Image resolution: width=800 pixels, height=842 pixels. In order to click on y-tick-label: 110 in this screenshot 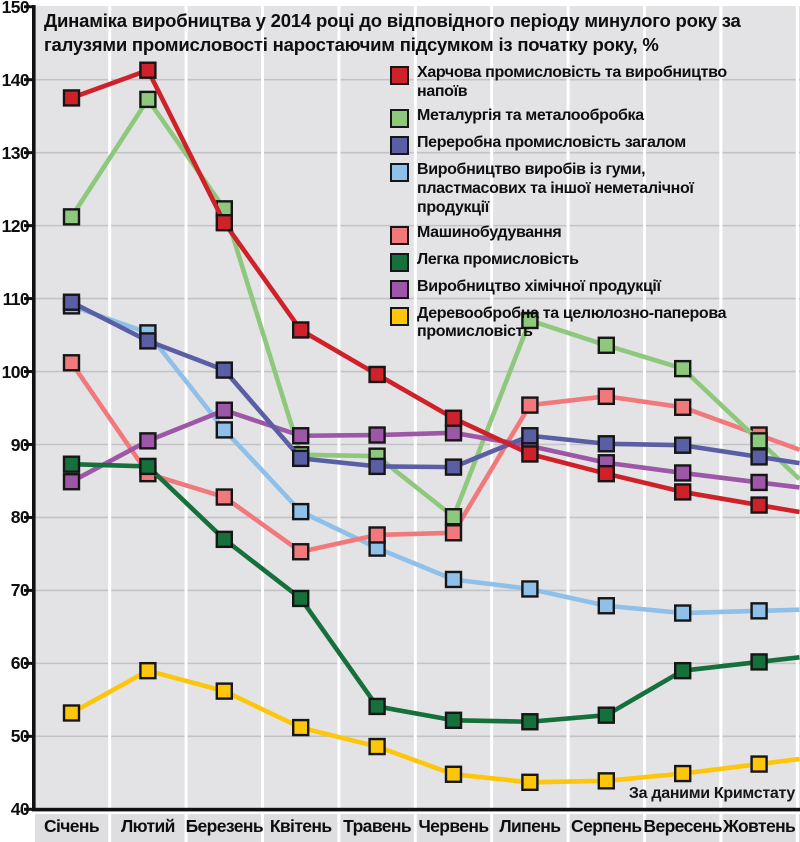, I will do `click(16, 298)`.